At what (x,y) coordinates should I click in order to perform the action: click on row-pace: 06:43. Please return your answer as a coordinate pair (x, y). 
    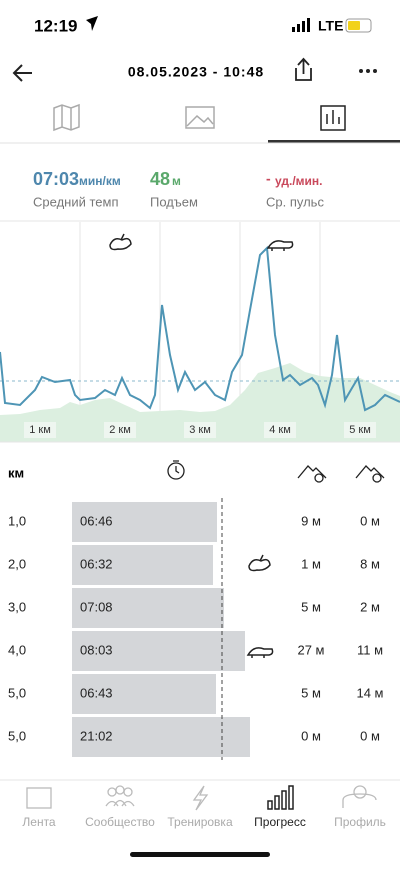
    Looking at the image, I should click on (96, 692).